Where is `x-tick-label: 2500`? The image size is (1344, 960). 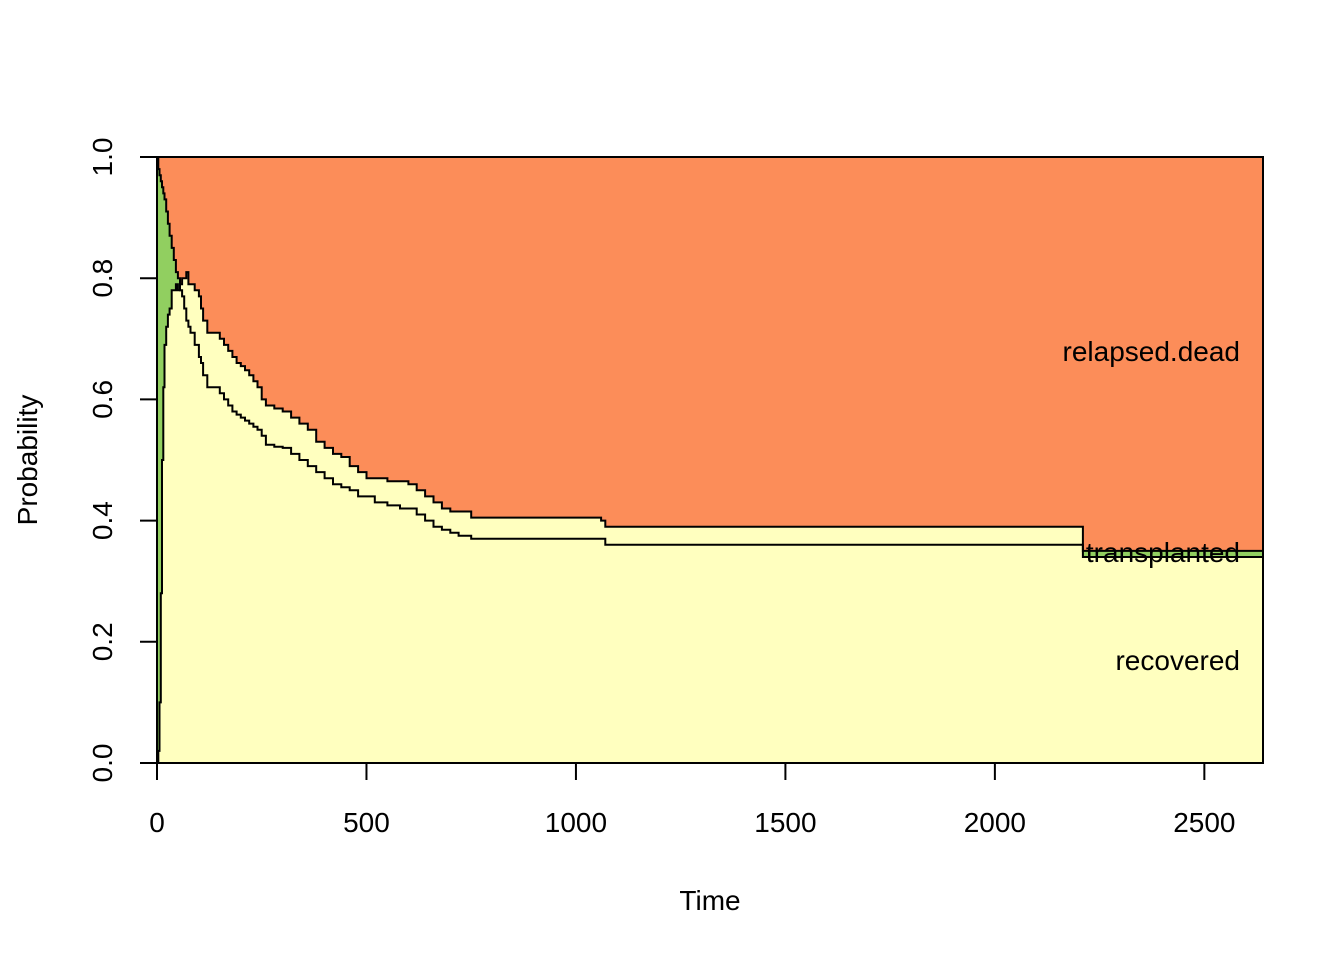 x-tick-label: 2500 is located at coordinates (1204, 822).